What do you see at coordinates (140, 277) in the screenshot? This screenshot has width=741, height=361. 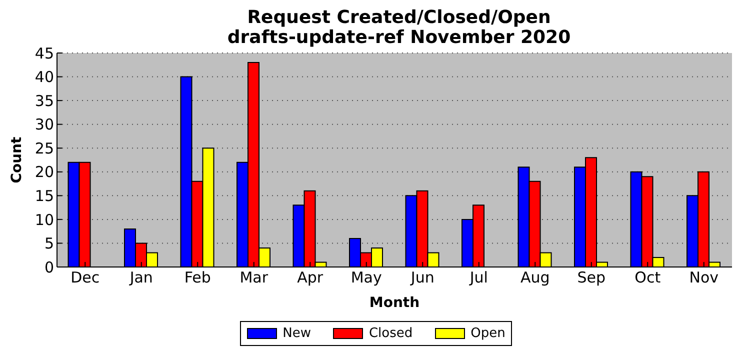 I see `x-tick-label: Jan` at bounding box center [140, 277].